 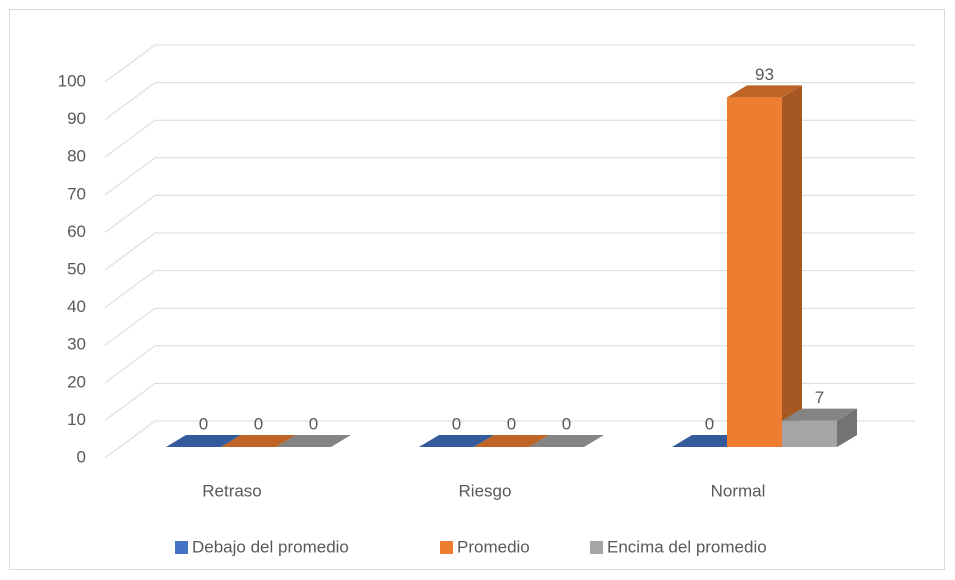 What do you see at coordinates (76, 193) in the screenshot?
I see `y-tick-label: 70` at bounding box center [76, 193].